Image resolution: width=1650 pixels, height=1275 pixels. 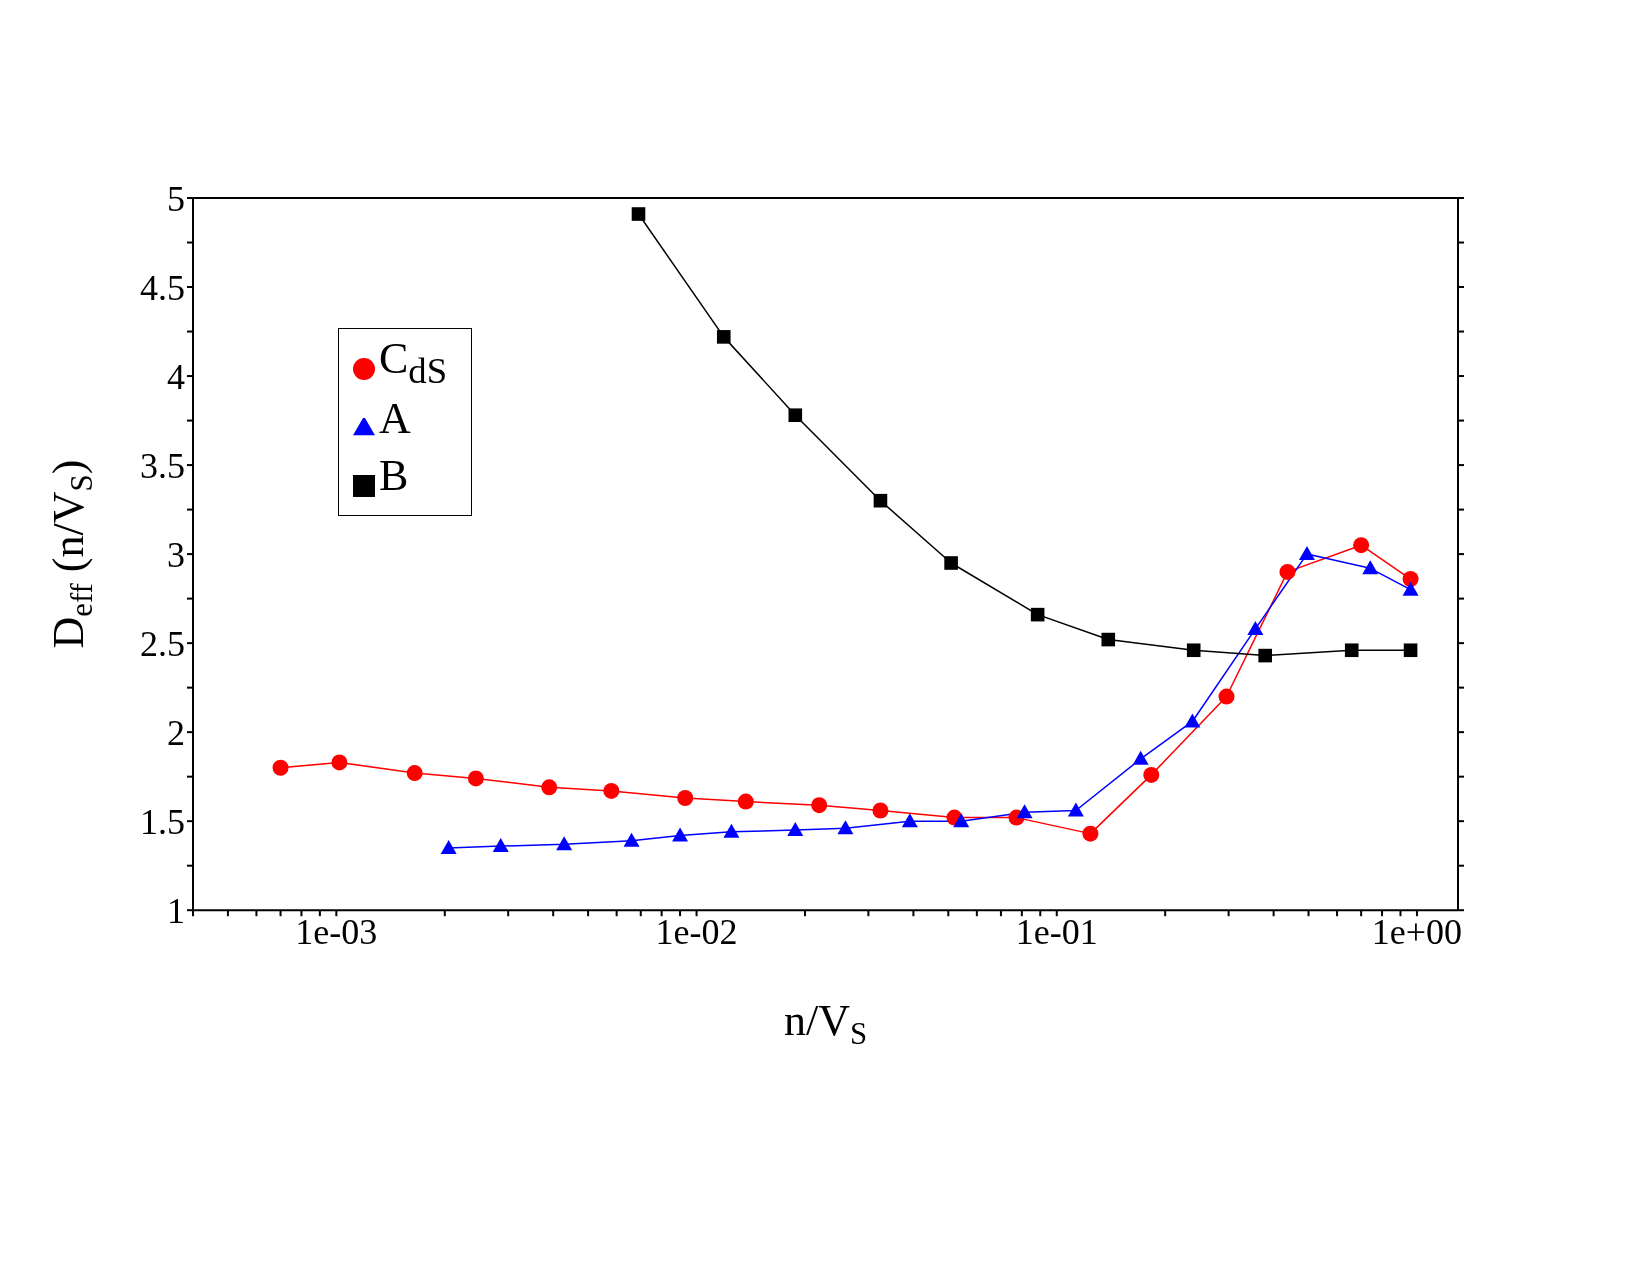 I want to click on y-tick-label: 5, so click(x=176, y=198).